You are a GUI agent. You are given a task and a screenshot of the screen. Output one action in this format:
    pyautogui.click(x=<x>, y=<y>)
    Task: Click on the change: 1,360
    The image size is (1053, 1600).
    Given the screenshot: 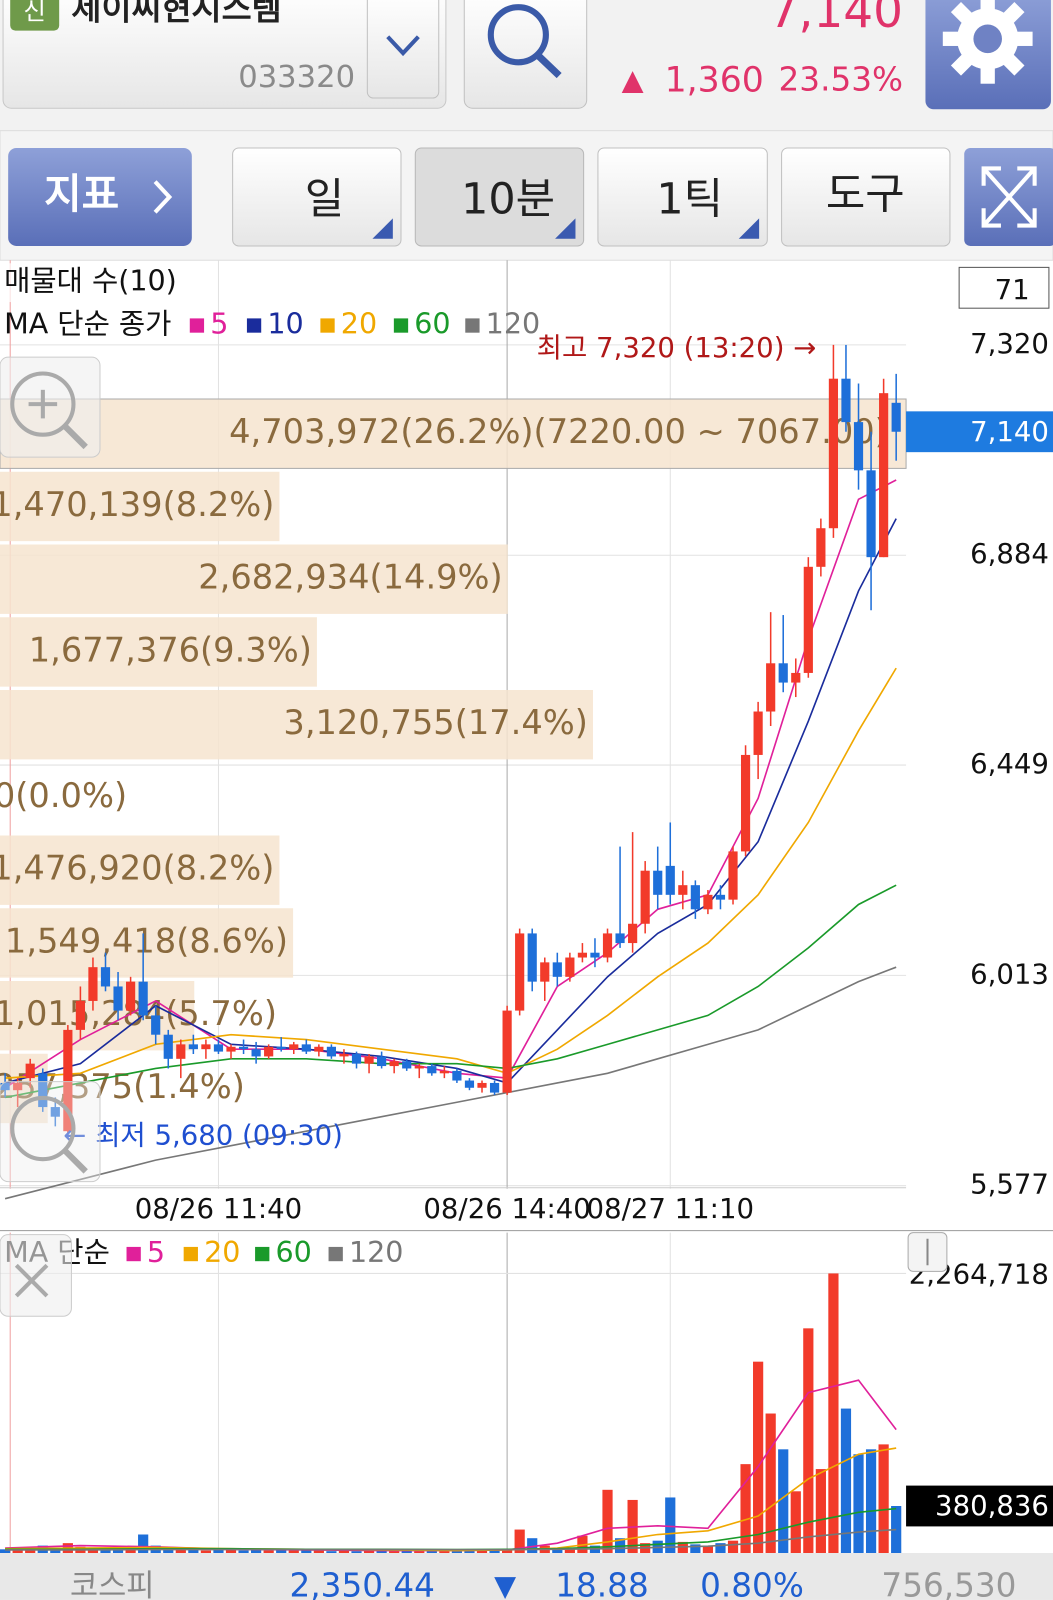 What is the action you would take?
    pyautogui.click(x=714, y=81)
    